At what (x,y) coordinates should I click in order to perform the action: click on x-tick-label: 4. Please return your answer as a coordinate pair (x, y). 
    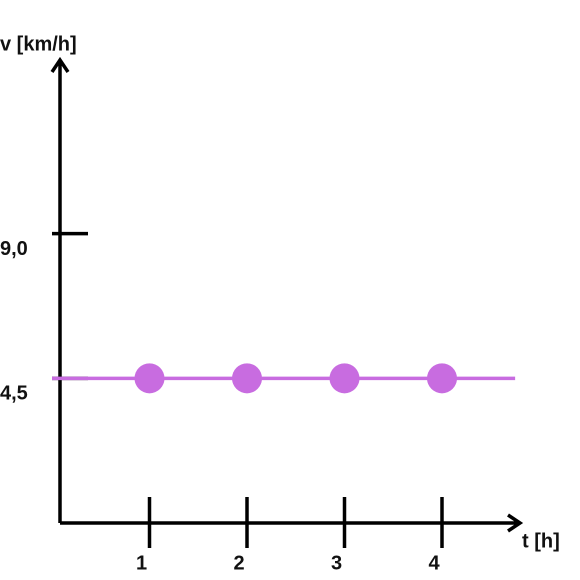
    Looking at the image, I should click on (434, 563).